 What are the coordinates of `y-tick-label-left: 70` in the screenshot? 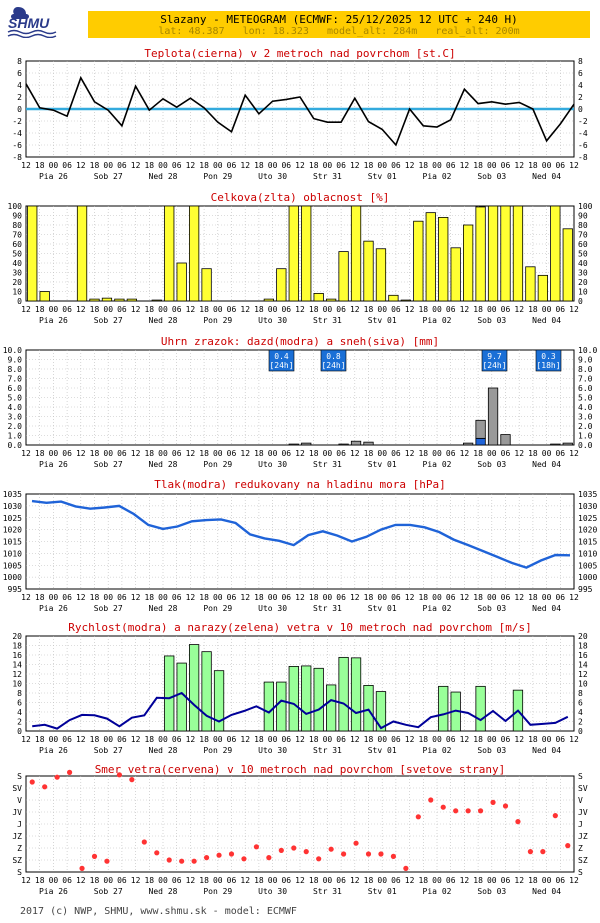 It's located at (17, 235).